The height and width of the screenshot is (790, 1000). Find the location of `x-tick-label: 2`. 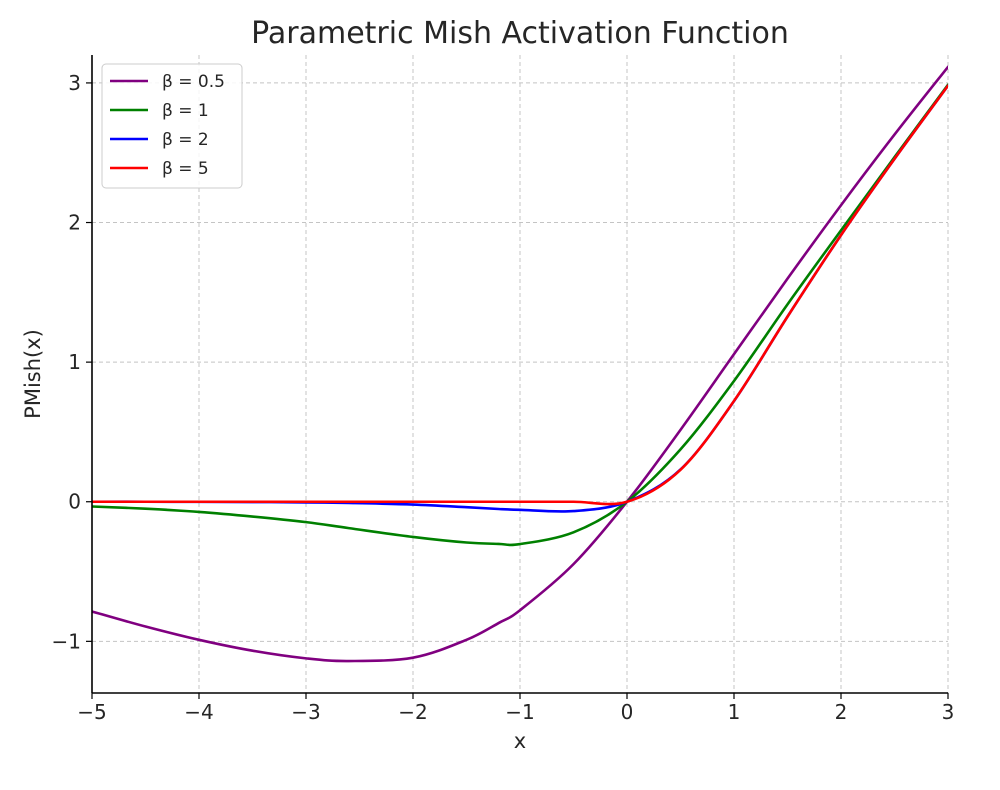

x-tick-label: 2 is located at coordinates (841, 712).